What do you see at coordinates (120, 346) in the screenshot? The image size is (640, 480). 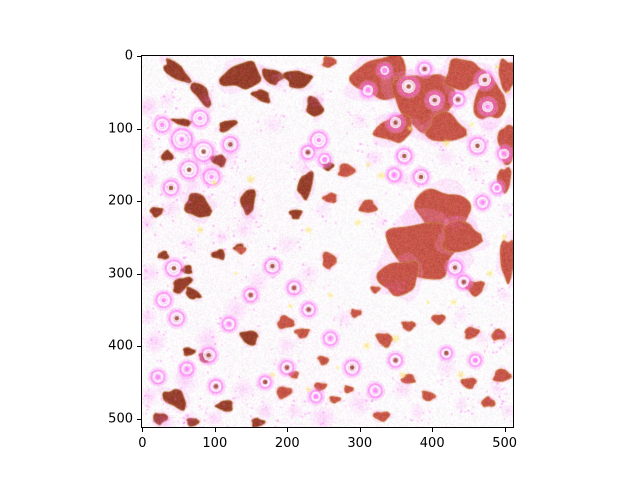 I see `y-tick-label: 400` at bounding box center [120, 346].